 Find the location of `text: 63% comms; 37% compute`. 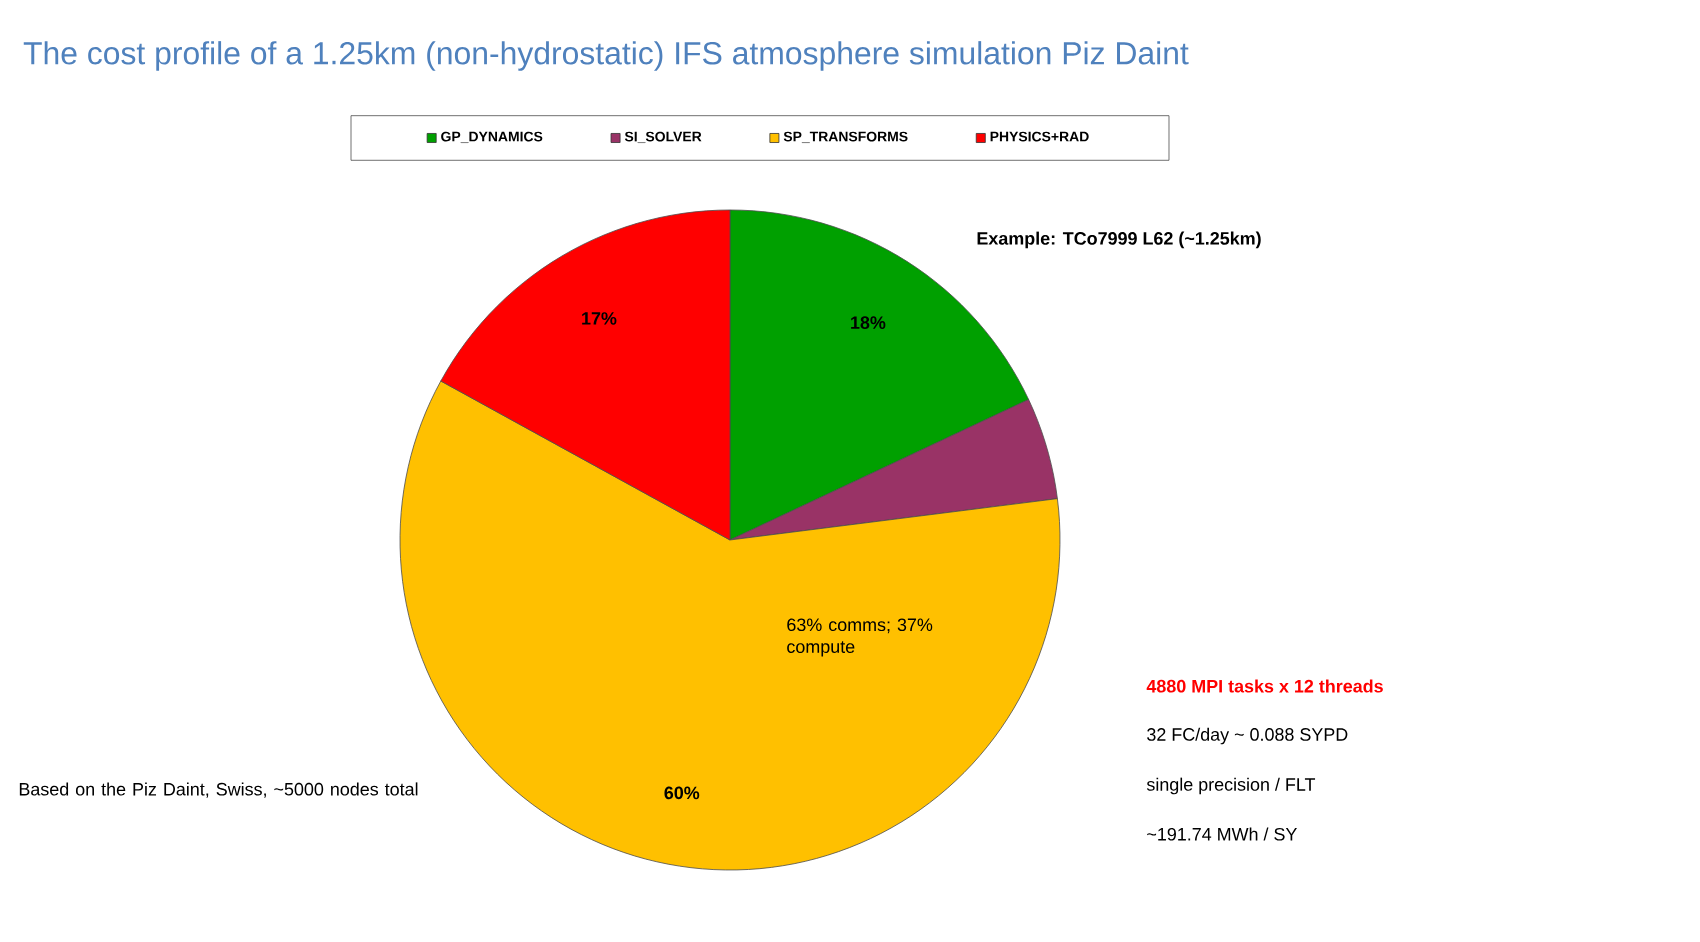

text: 63% comms; 37% compute is located at coordinates (860, 637).